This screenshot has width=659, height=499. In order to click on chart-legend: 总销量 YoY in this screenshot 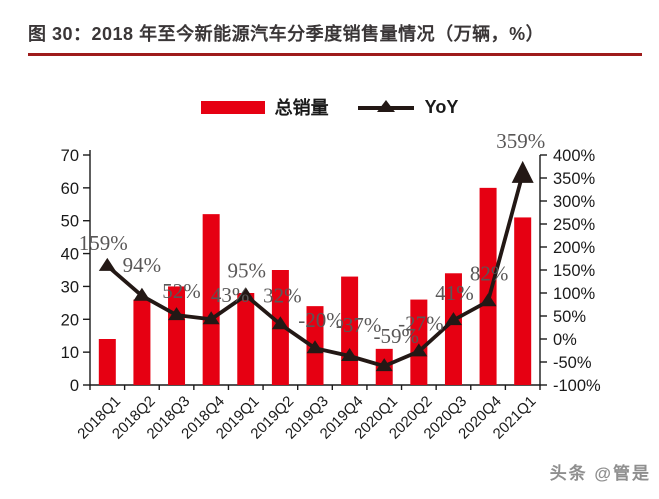, I will do `click(329, 107)`.